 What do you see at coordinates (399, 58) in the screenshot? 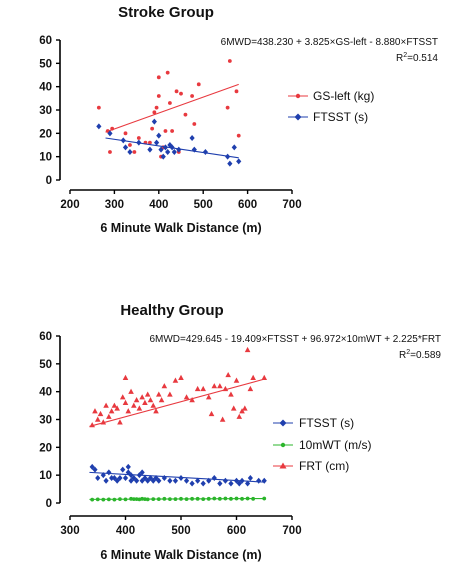
I see `stroke-r2-label: R` at bounding box center [399, 58].